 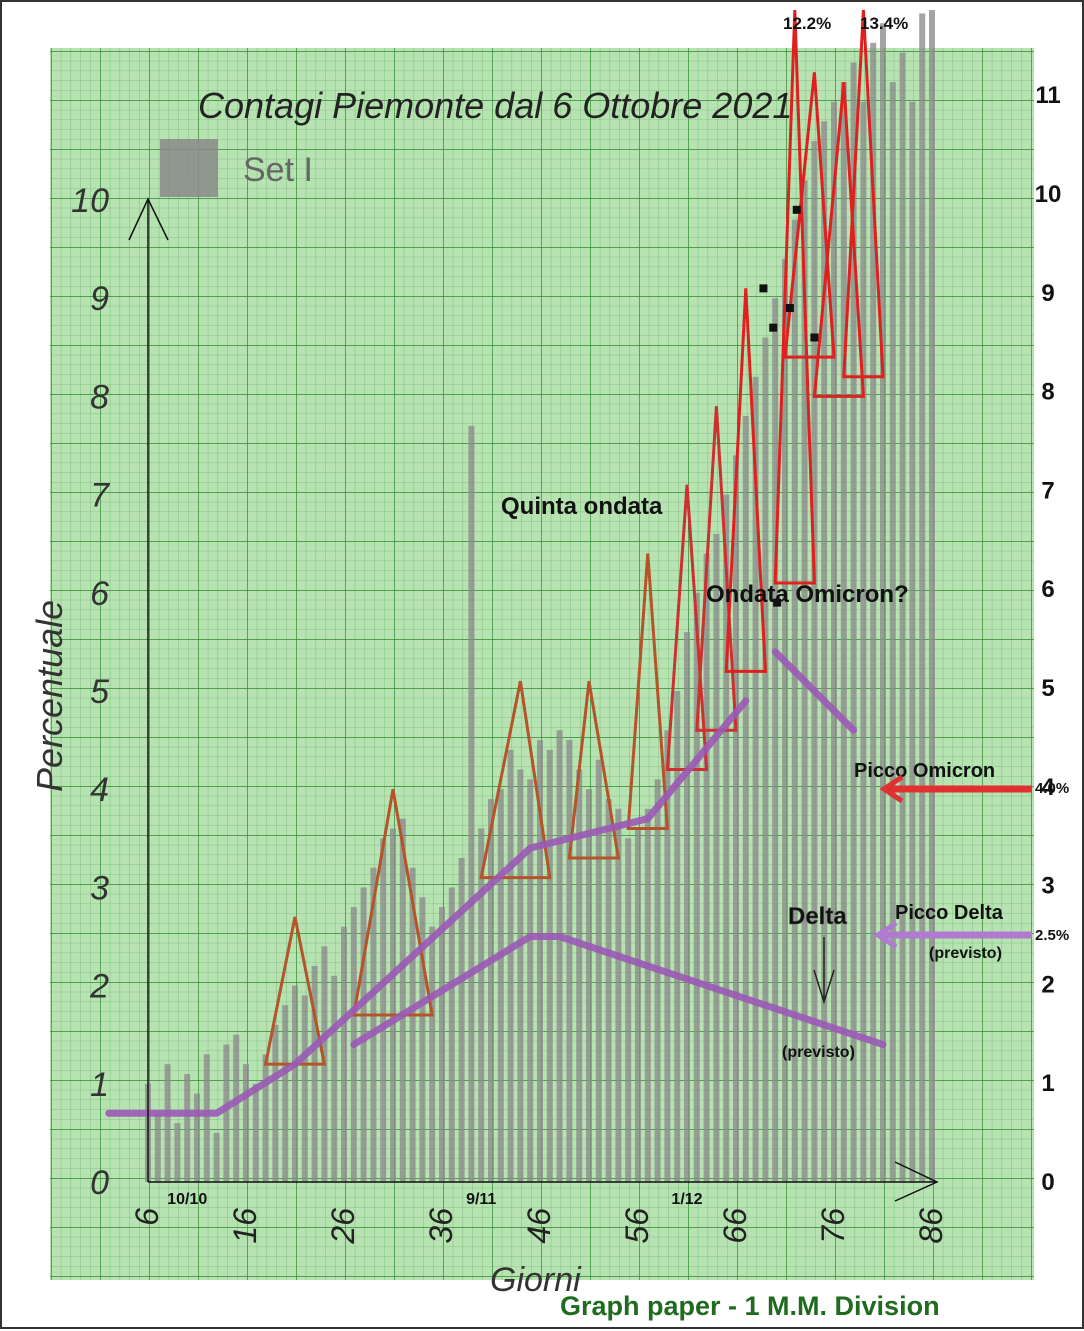 I want to click on date-labels: 10/10 9/11 1/12, so click(x=434, y=1199).